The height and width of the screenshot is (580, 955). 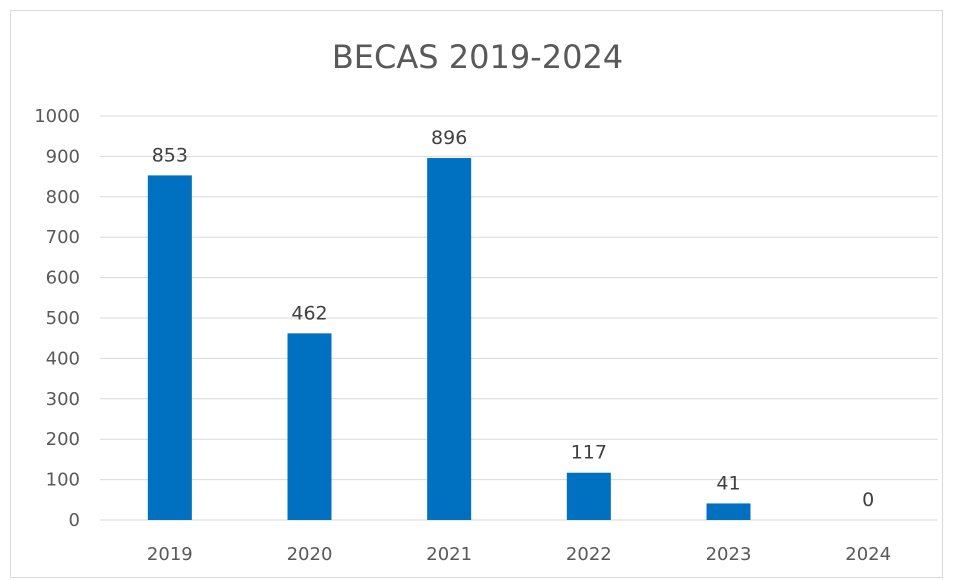 I want to click on x-tick-label-2019: 2019, so click(x=170, y=554).